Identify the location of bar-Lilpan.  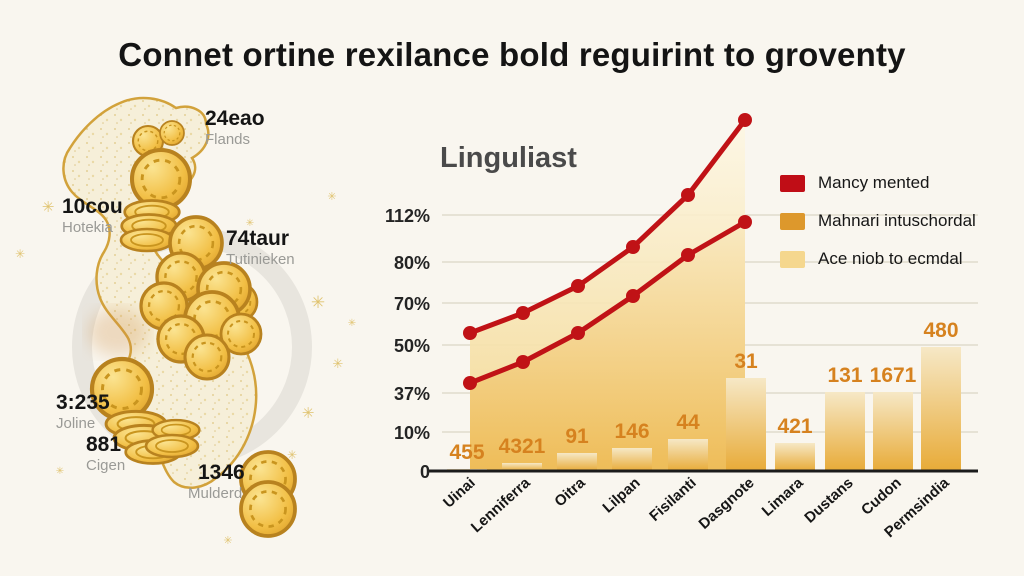
(632, 459).